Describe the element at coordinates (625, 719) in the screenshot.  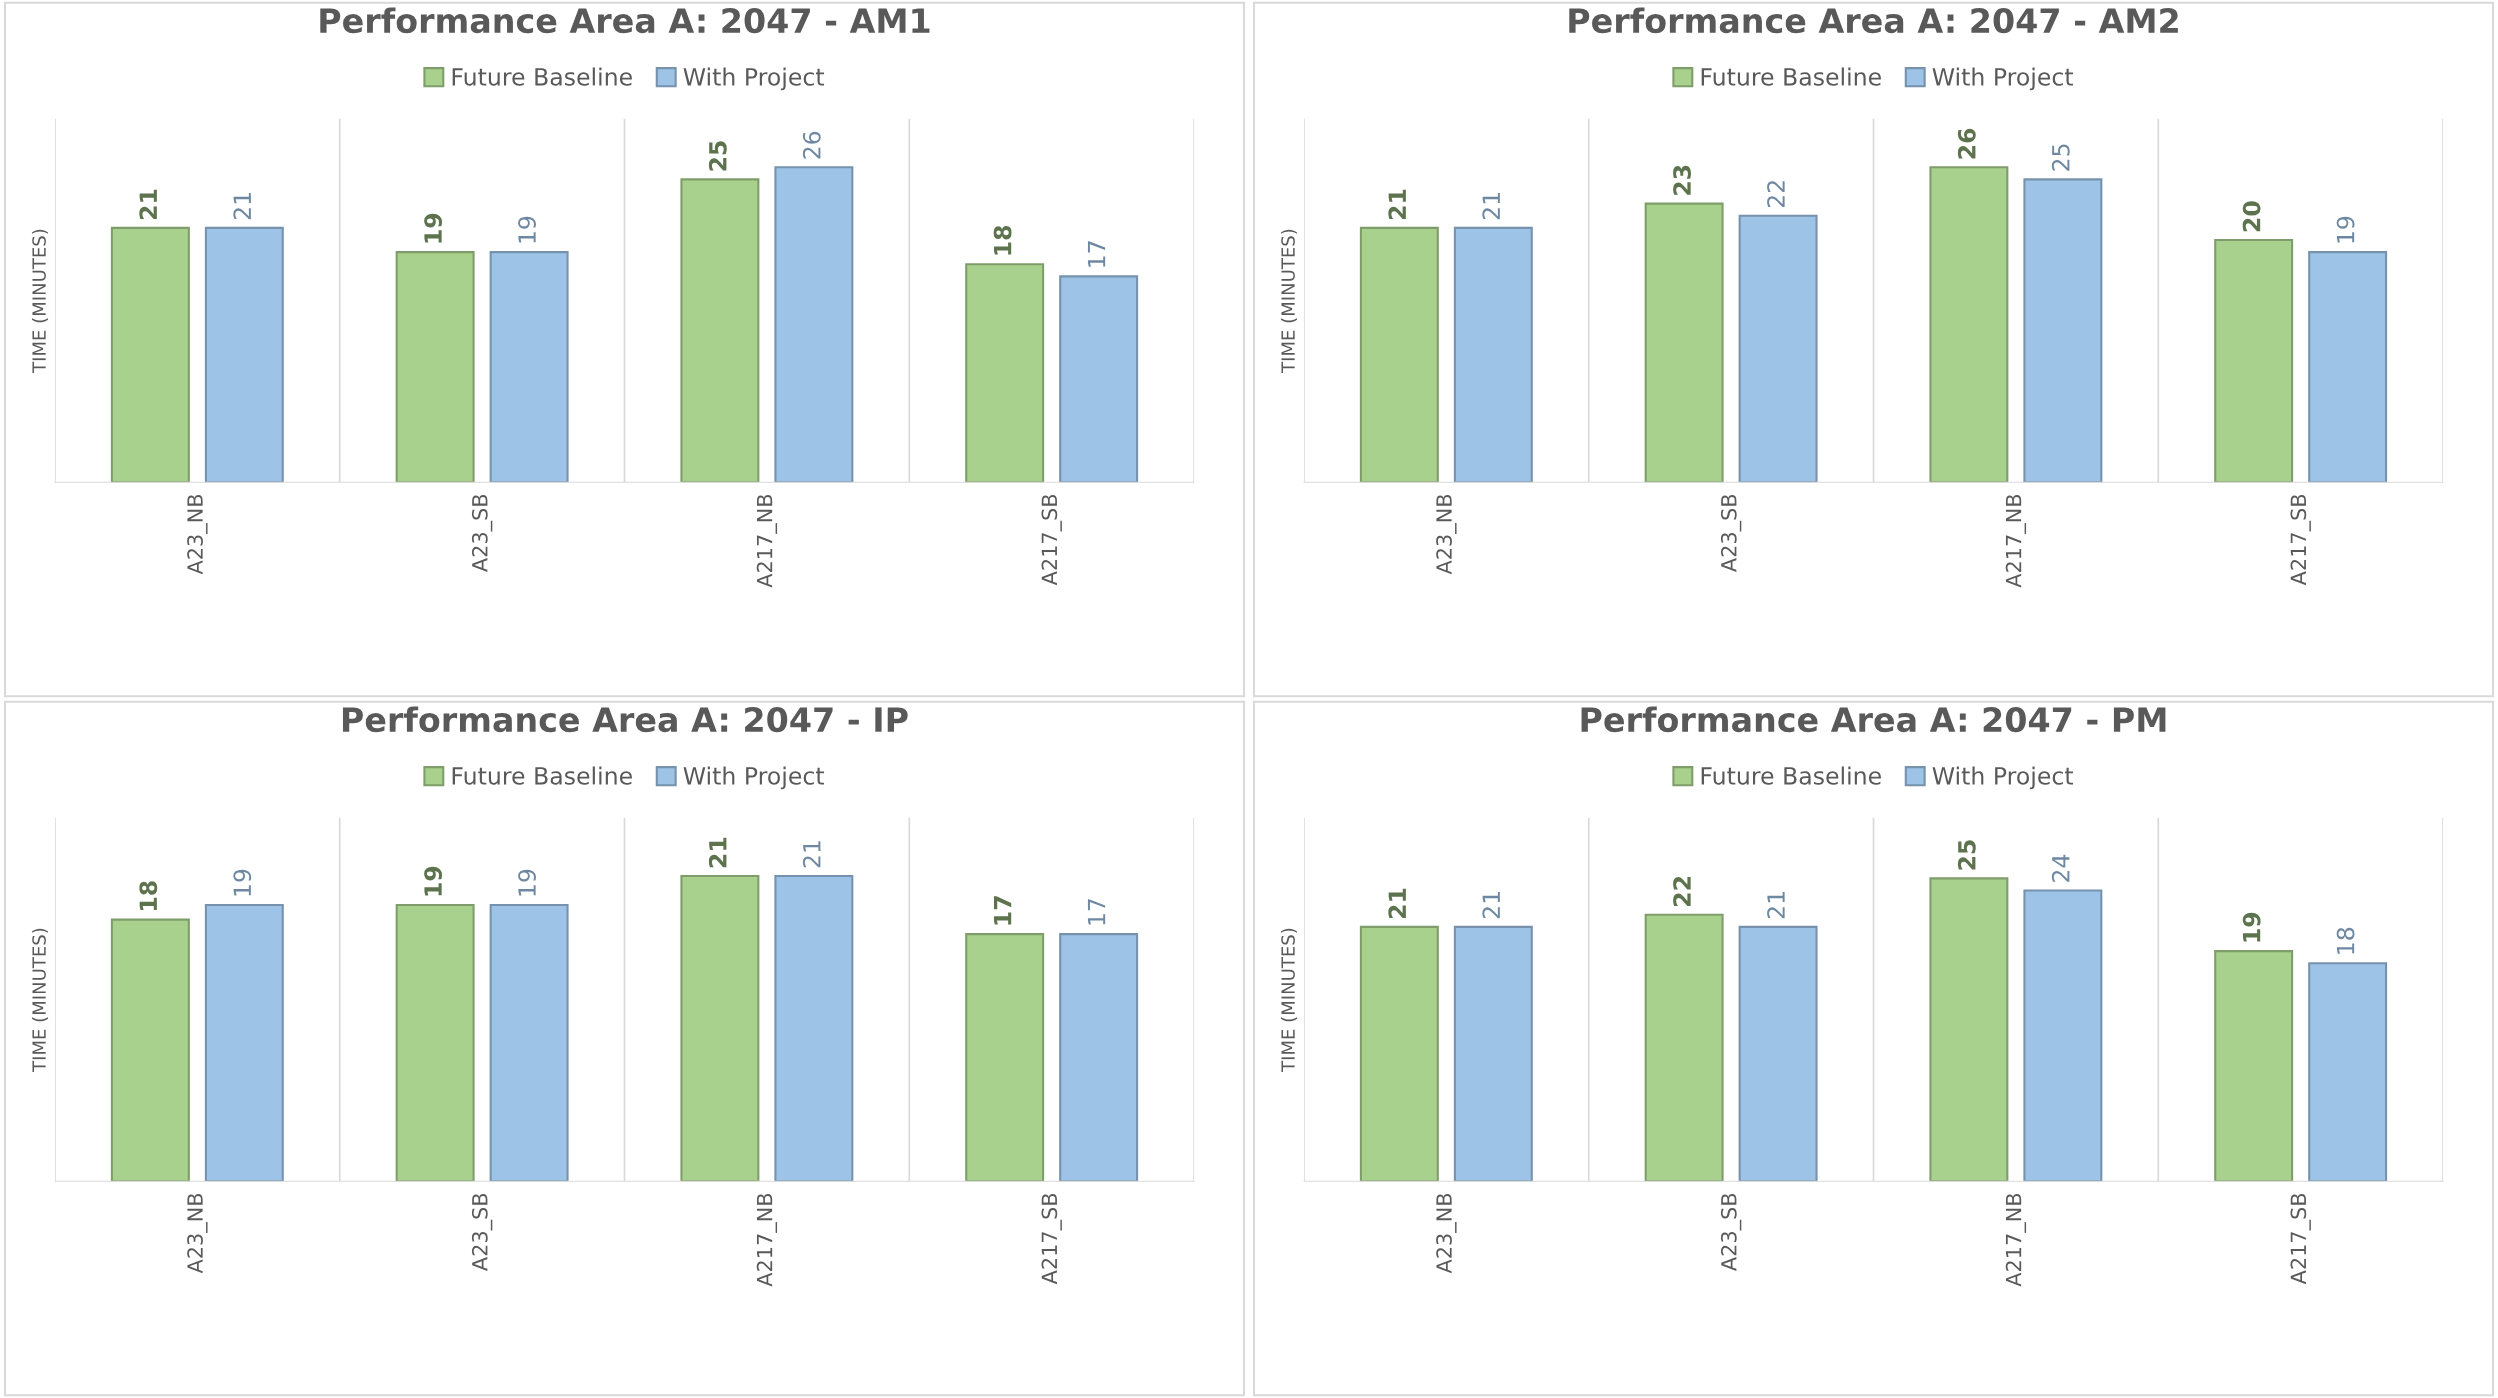
I see `chart-title: Performance Area A: 2047 - IP` at that location.